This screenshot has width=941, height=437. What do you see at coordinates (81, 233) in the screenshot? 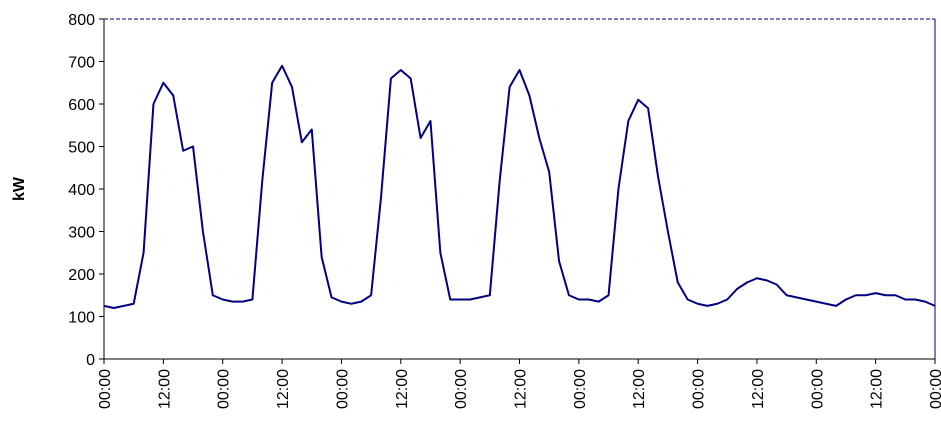
I see `y-tick-label: 300` at bounding box center [81, 233].